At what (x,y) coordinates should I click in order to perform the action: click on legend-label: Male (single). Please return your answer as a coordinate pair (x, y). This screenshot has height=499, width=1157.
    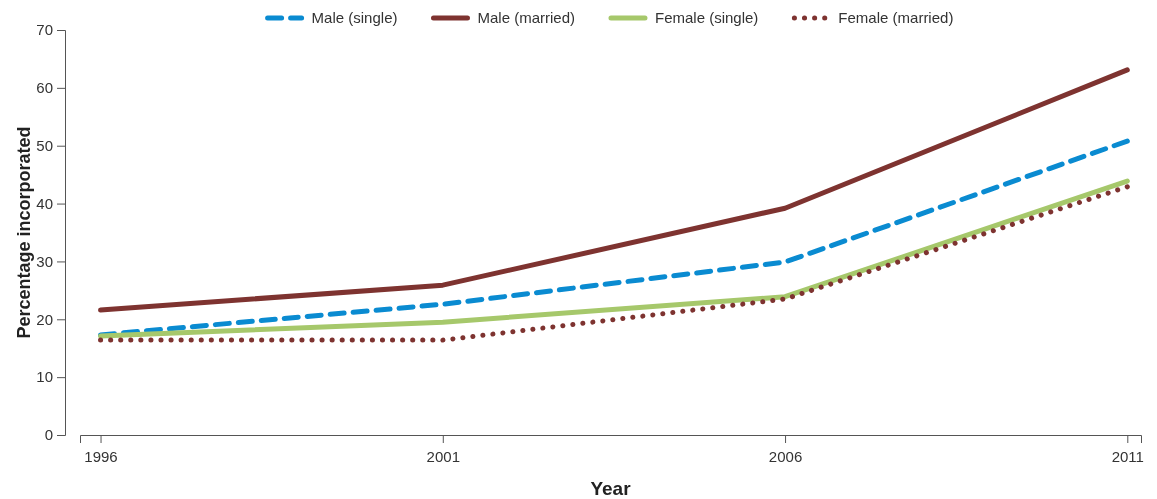
    Looking at the image, I should click on (354, 17).